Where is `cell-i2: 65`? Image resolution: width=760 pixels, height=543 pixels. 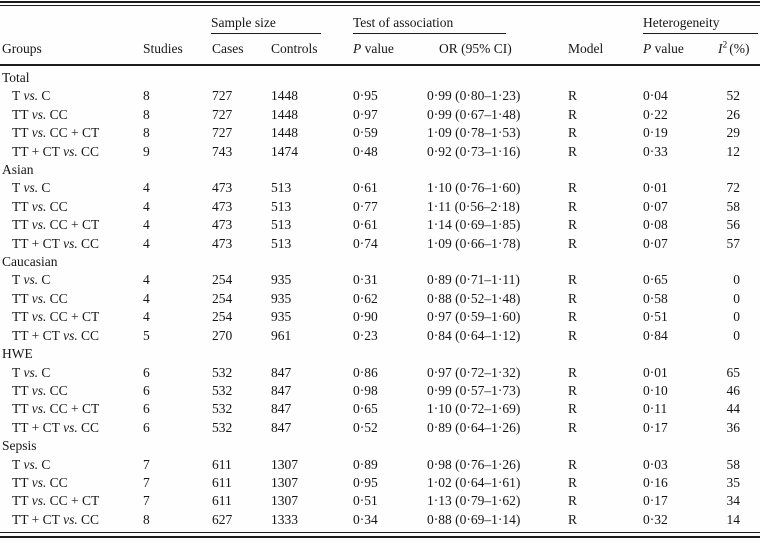 cell-i2: 65 is located at coordinates (733, 372).